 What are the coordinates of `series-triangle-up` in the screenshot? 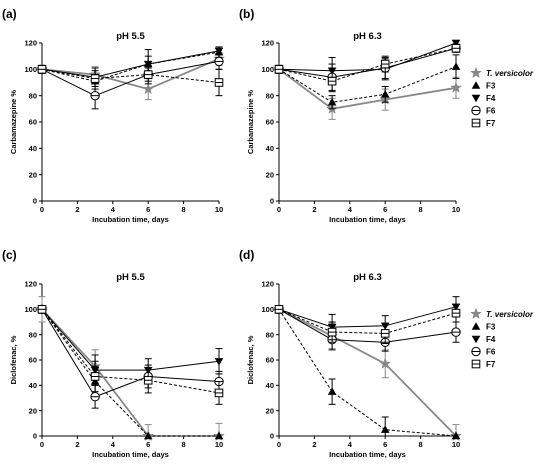 It's located at (130, 372).